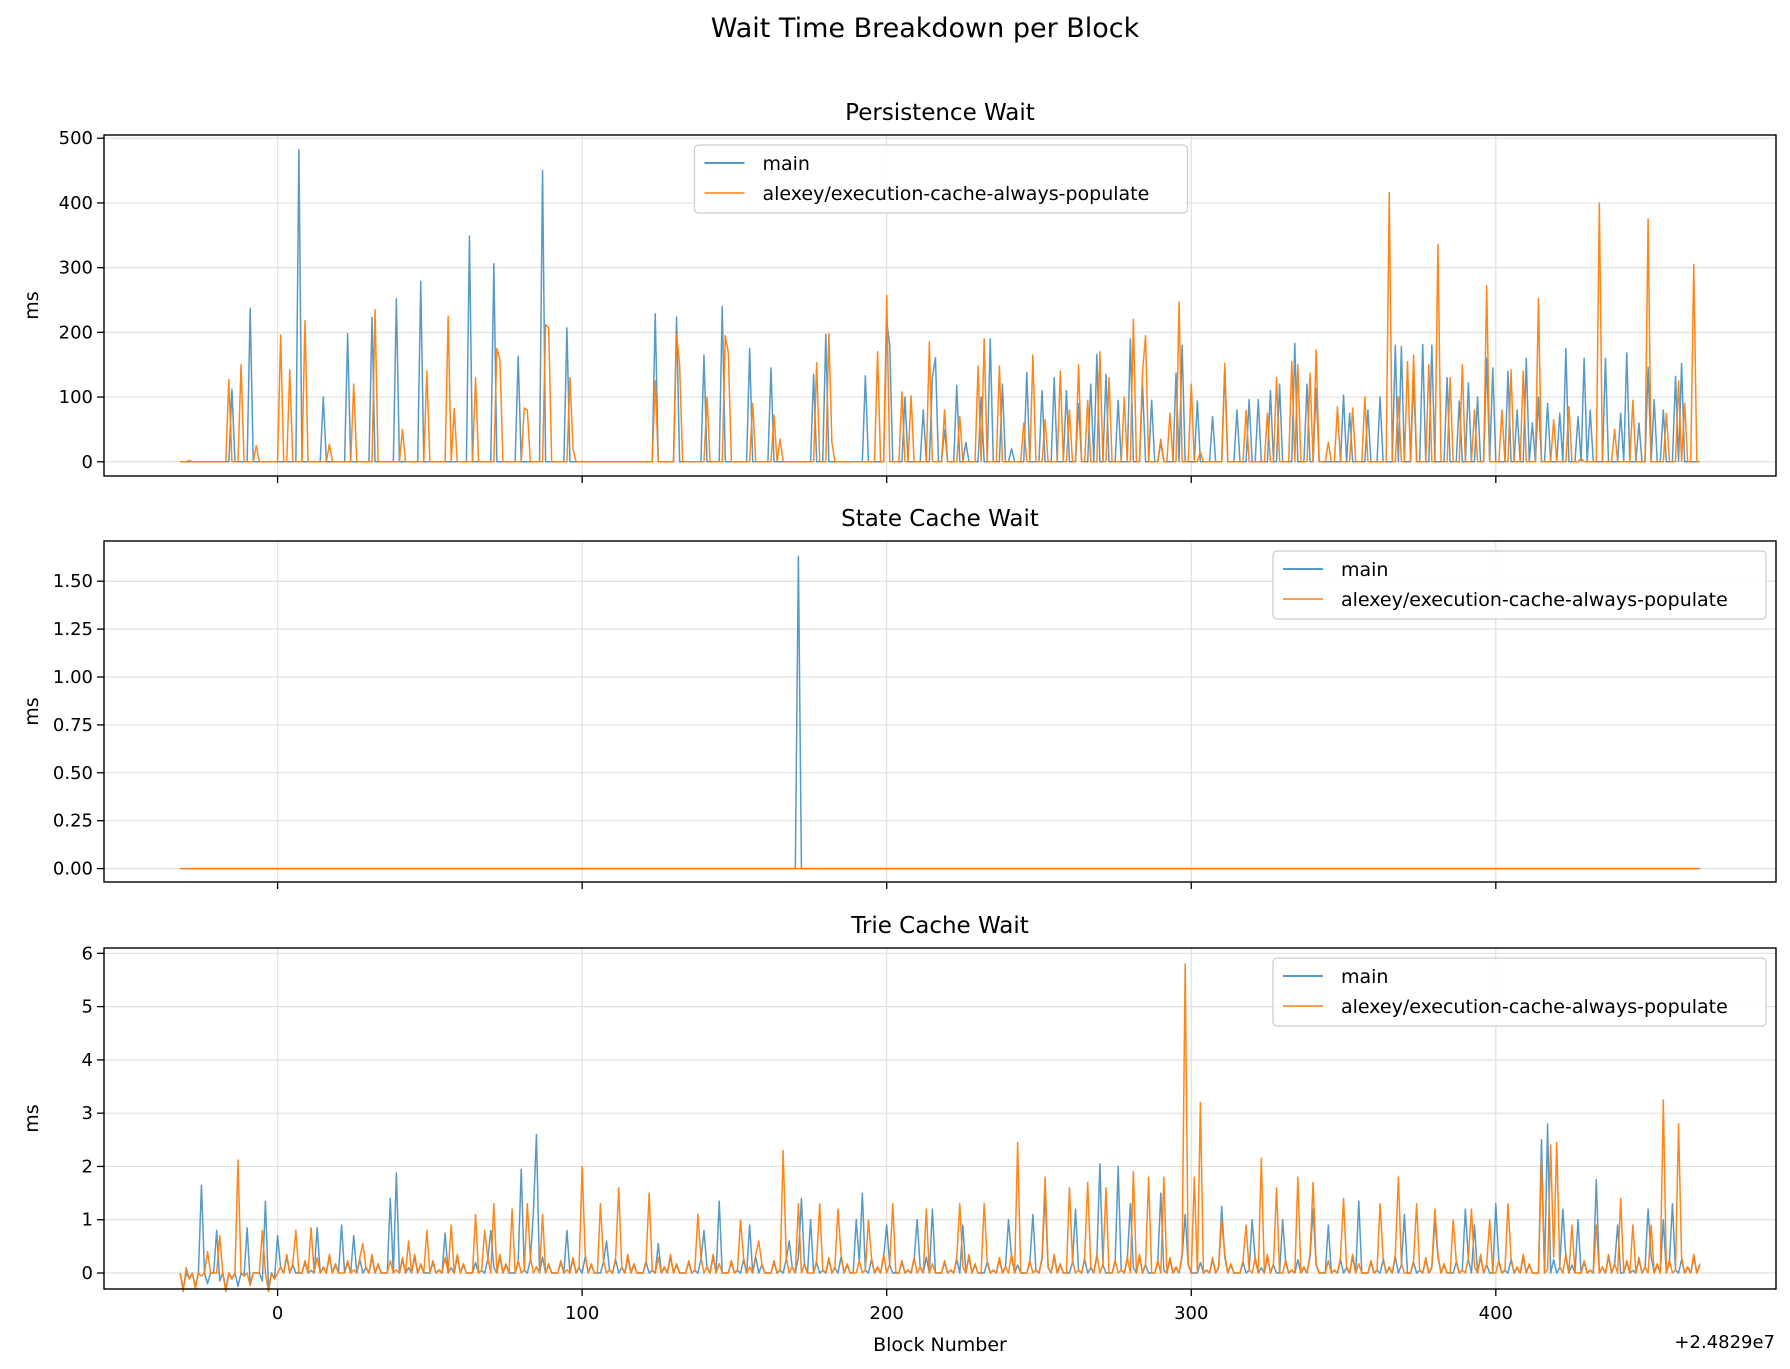 This screenshot has height=1369, width=1790. Describe the element at coordinates (73, 869) in the screenshot. I see `y-tick-label: 0.00` at that location.